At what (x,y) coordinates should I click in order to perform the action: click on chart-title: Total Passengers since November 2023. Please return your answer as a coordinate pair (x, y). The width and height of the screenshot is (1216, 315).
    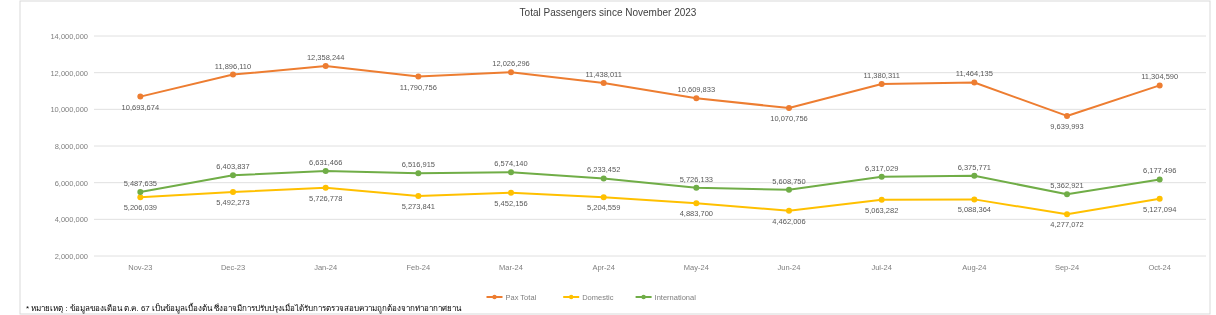
    Looking at the image, I should click on (608, 12).